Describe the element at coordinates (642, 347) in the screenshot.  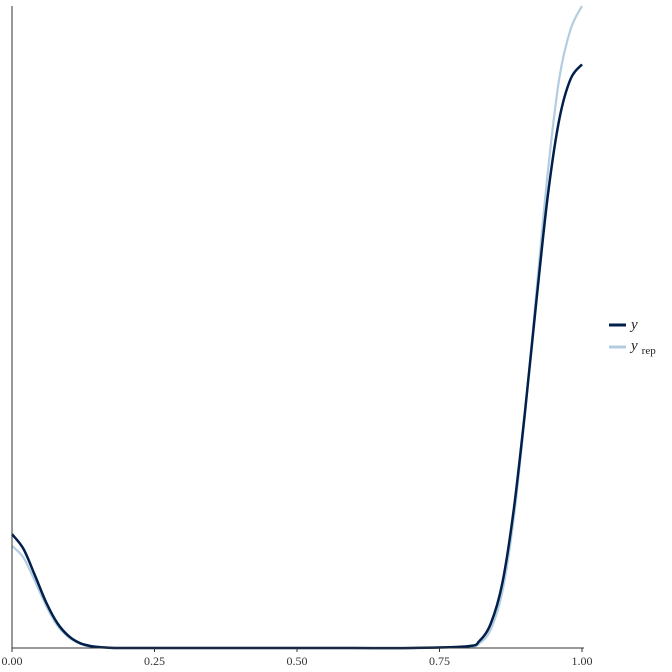
I see `legend-label-yrep: y rep` at that location.